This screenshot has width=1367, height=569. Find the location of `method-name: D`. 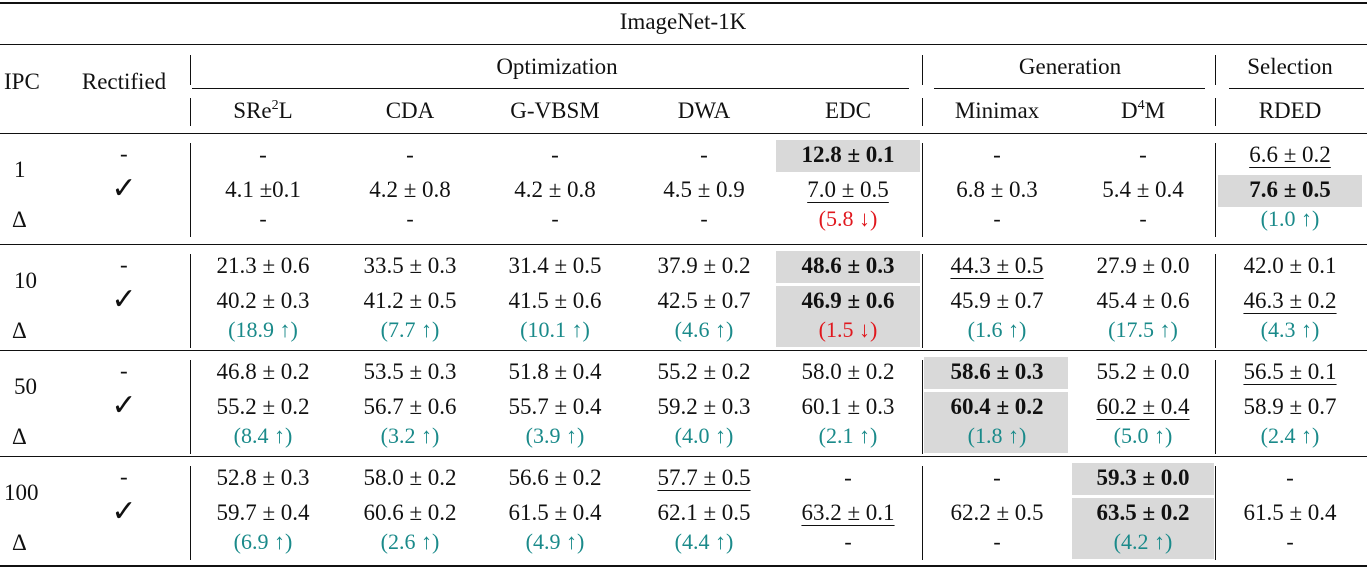

method-name: D is located at coordinates (1129, 110).